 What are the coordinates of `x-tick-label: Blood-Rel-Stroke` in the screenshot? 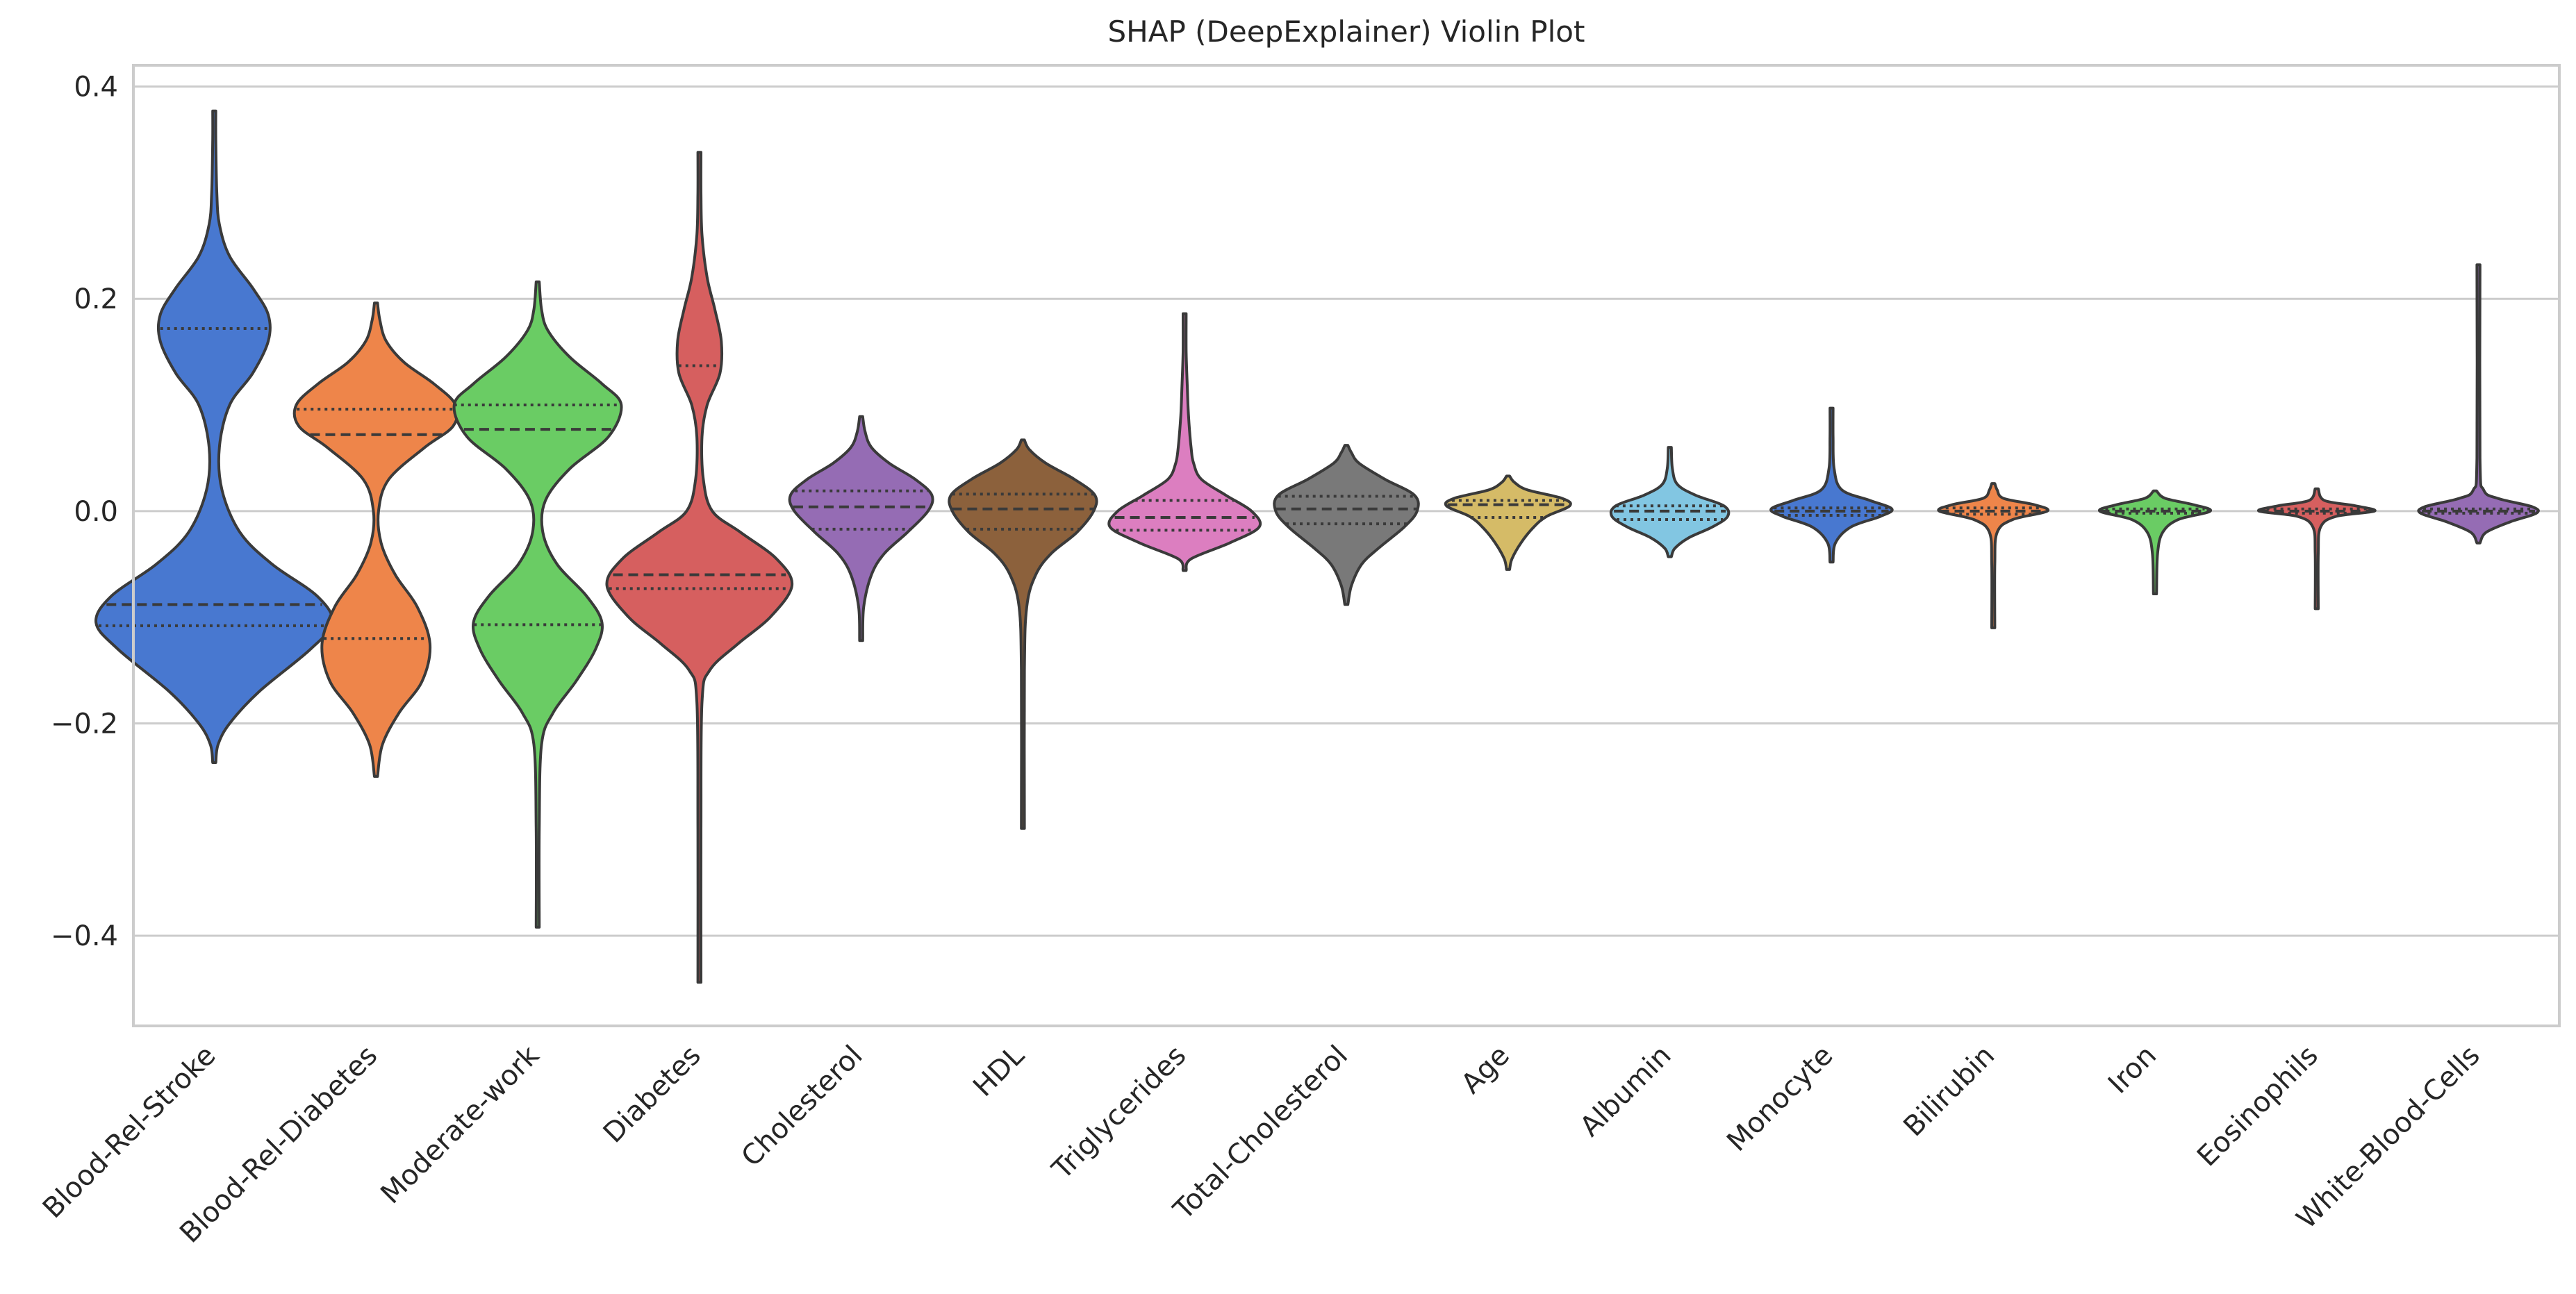 It's located at (130, 1132).